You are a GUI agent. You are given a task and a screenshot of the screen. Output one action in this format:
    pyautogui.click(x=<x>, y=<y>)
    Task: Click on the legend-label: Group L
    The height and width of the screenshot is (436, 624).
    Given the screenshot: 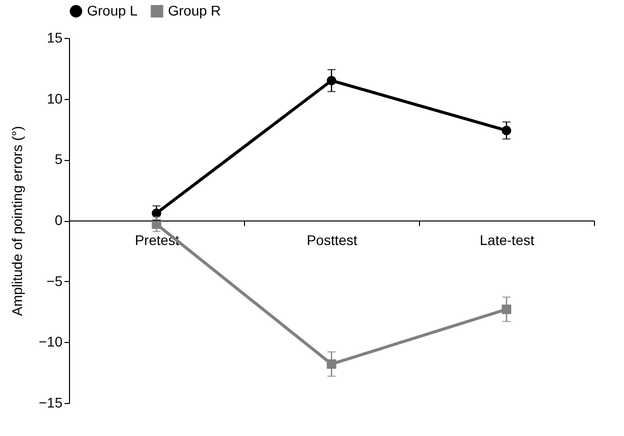 What is the action you would take?
    pyautogui.click(x=112, y=10)
    